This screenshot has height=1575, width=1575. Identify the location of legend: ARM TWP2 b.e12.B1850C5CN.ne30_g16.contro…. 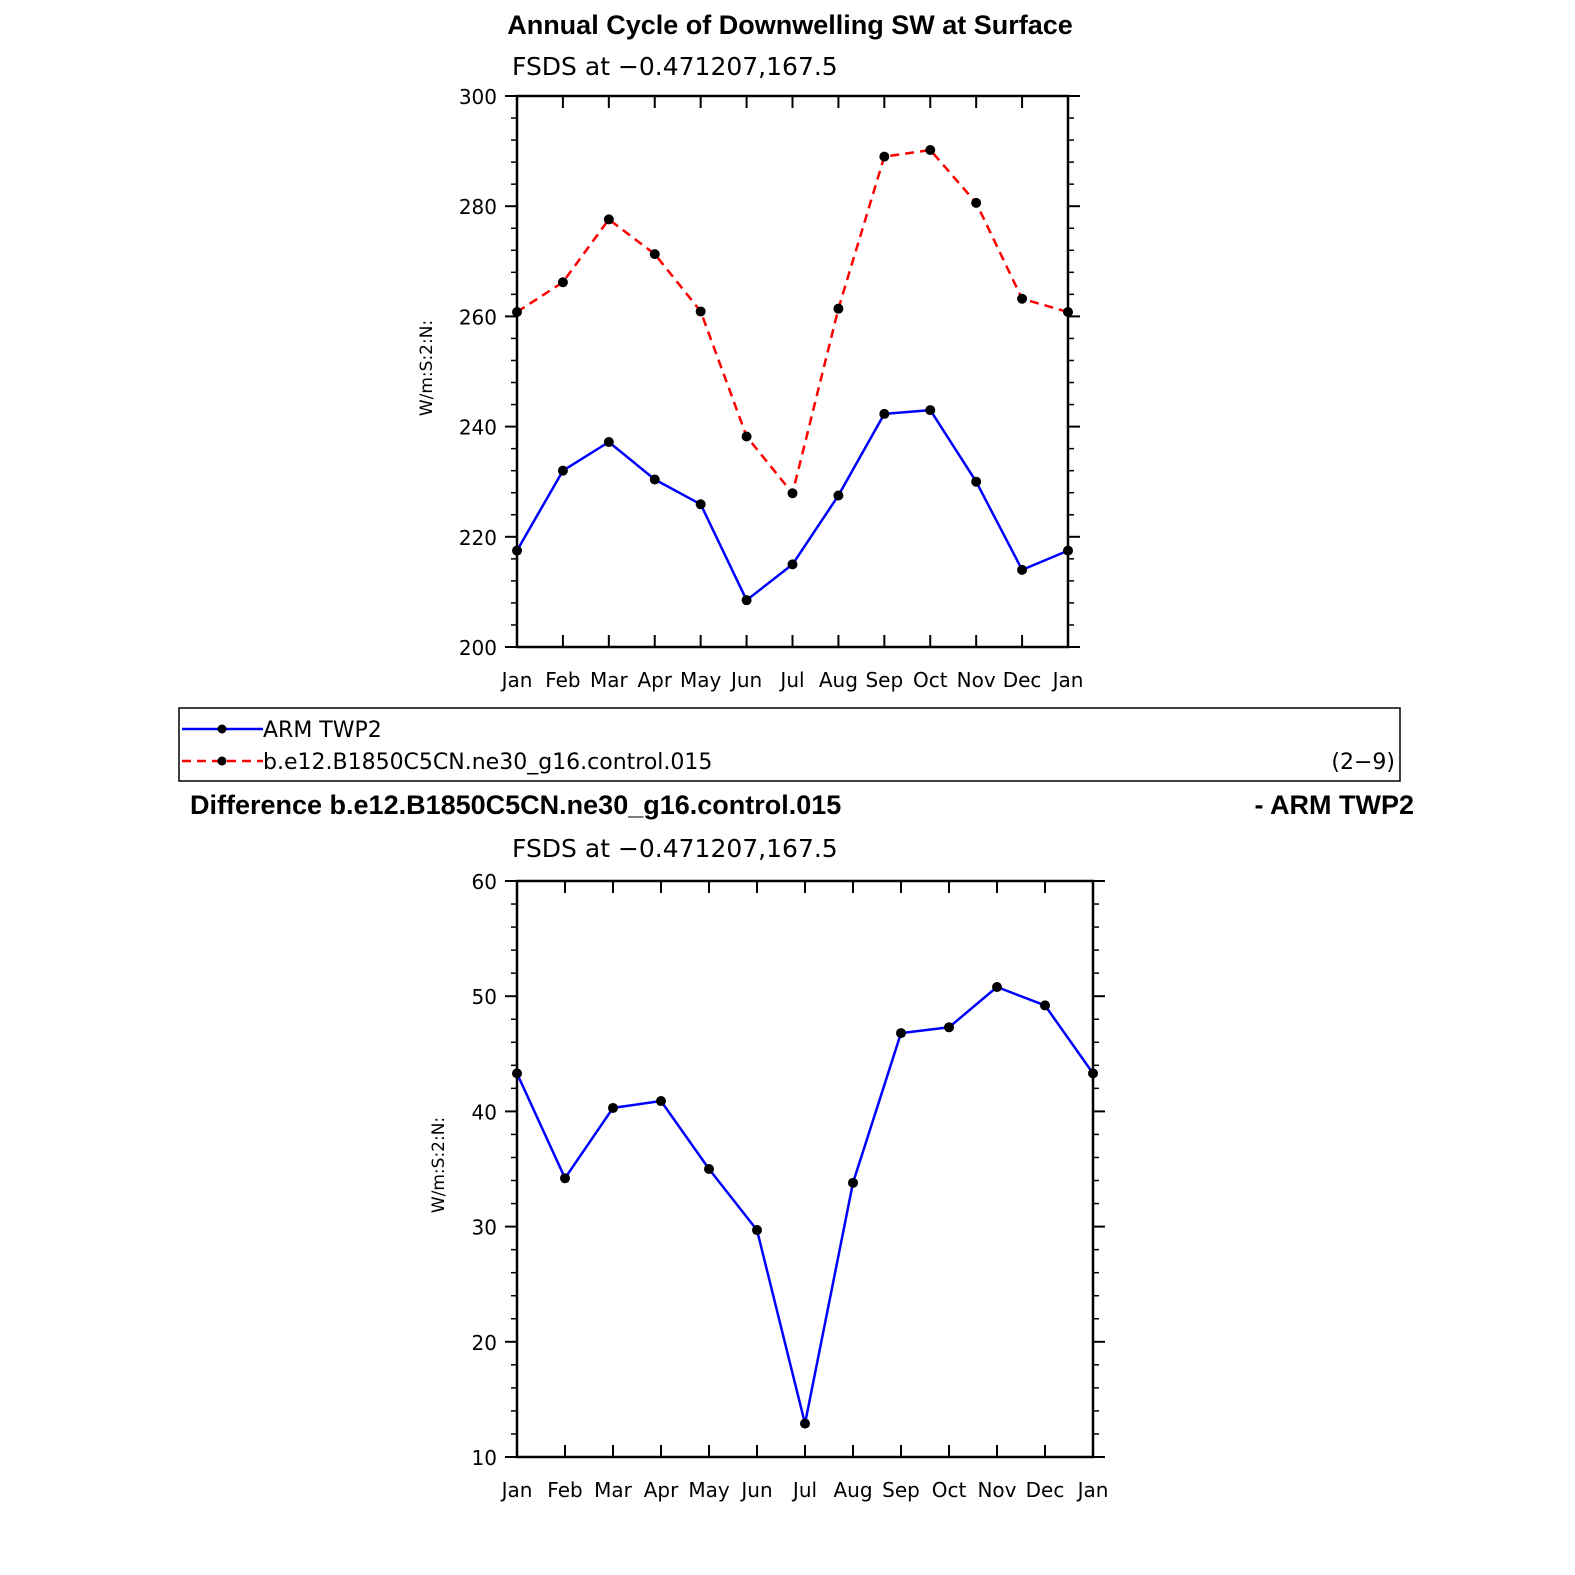
(789, 744).